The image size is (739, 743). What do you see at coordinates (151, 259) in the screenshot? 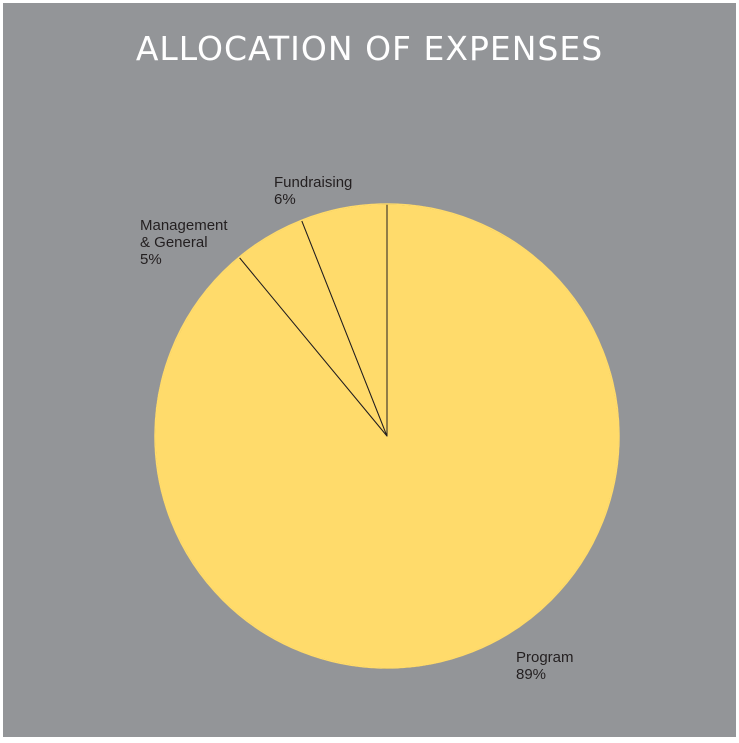
I see `label-management-value: 5%` at bounding box center [151, 259].